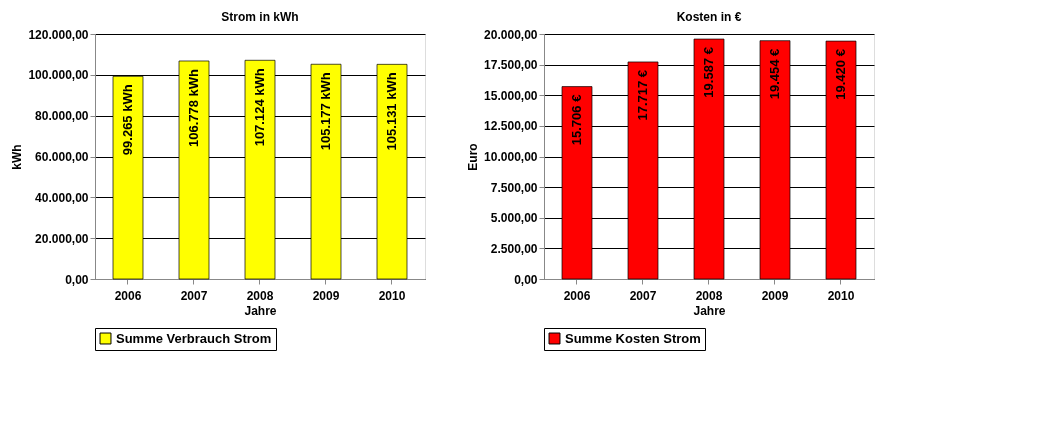  Describe the element at coordinates (259, 107) in the screenshot. I see `data-label: 107.124 kWh` at that location.